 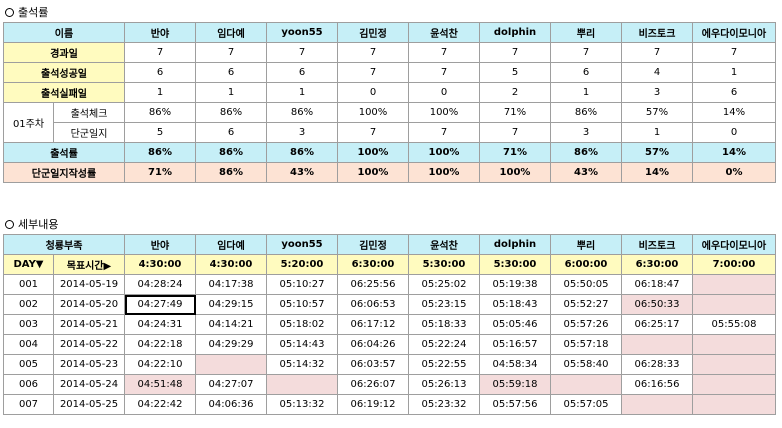 I want to click on time-cell: 04:22:18, so click(x=160, y=344).